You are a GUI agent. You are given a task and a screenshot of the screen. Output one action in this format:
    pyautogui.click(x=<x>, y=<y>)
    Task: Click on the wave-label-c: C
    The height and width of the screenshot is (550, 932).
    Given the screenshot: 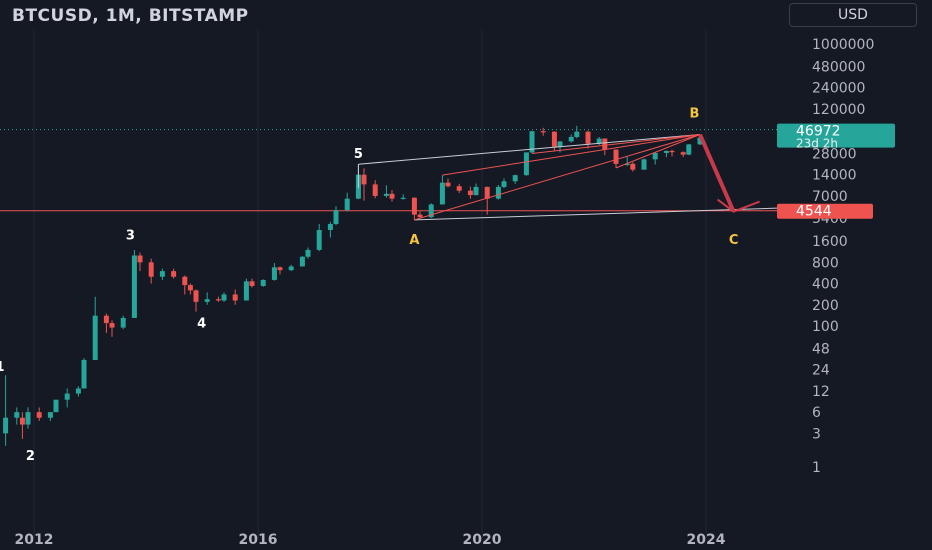 What is the action you would take?
    pyautogui.click(x=734, y=240)
    